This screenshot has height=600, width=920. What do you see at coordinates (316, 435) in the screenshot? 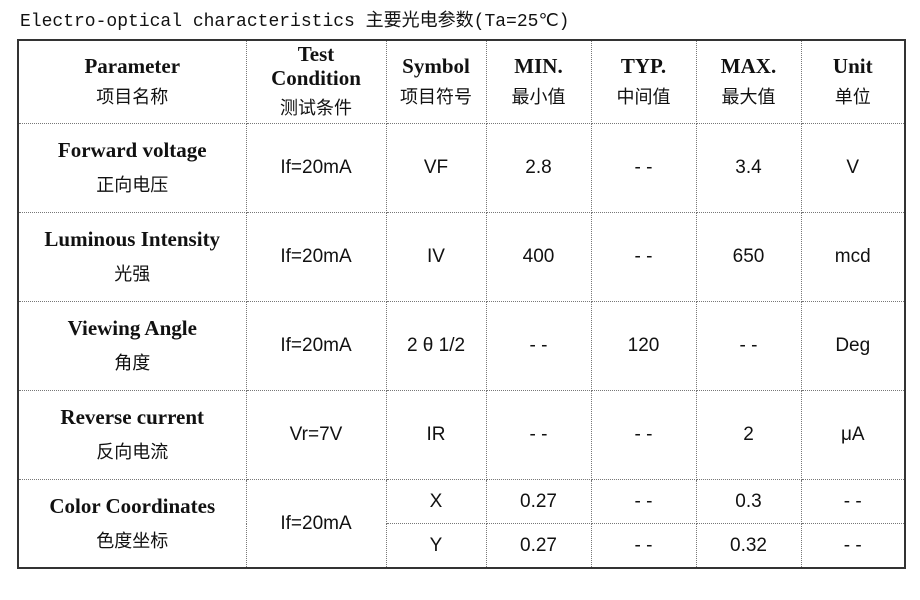
I see `condition-cell: Vr=7V` at bounding box center [316, 435].